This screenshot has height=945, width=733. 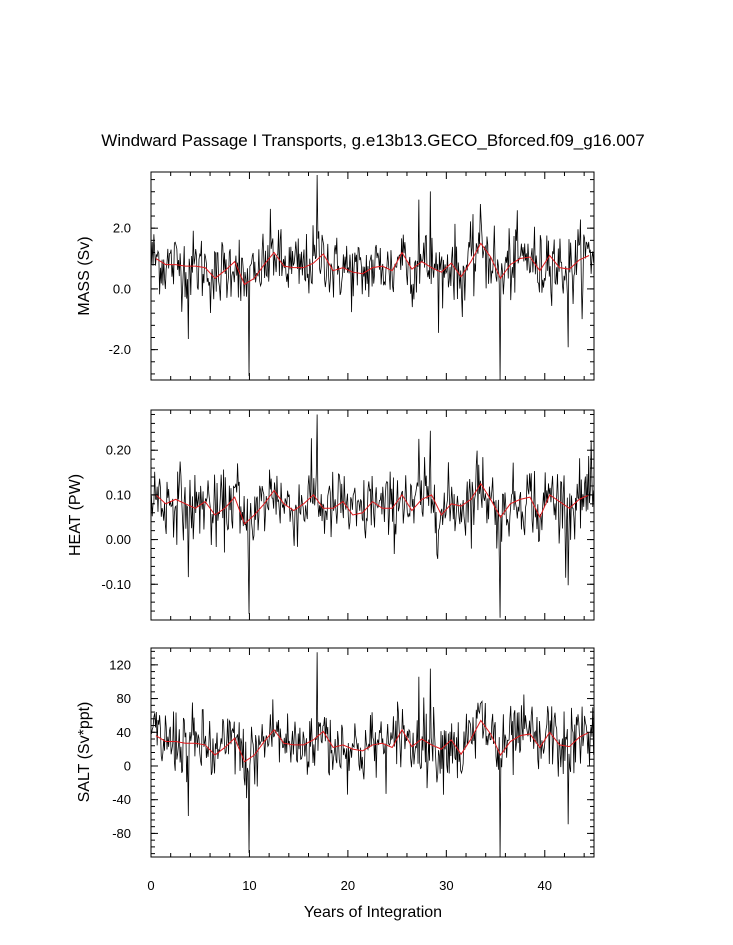 I want to click on y-tick-label: 120, so click(x=120, y=664).